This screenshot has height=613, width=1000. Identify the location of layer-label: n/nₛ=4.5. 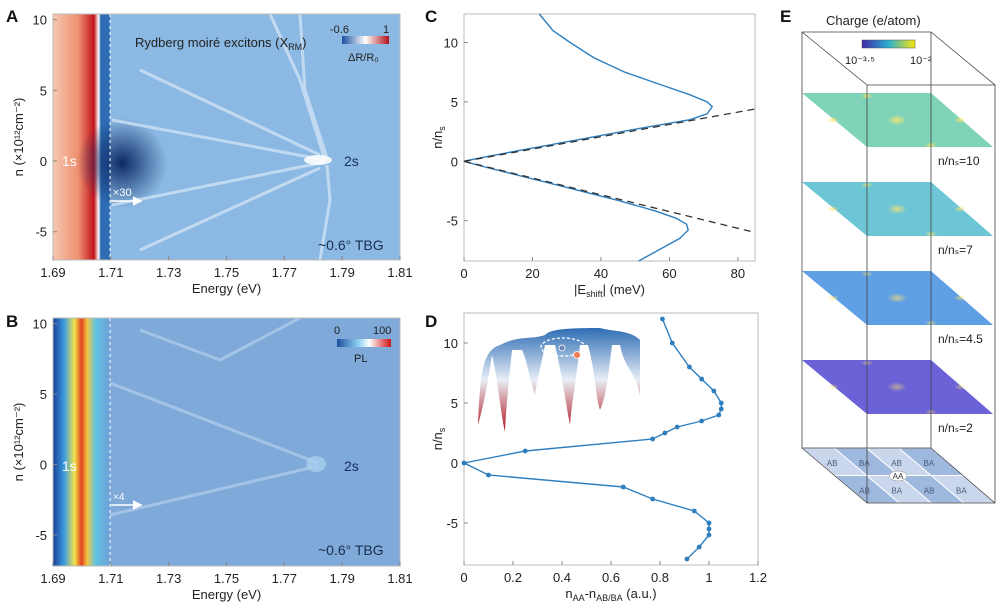
(960, 339).